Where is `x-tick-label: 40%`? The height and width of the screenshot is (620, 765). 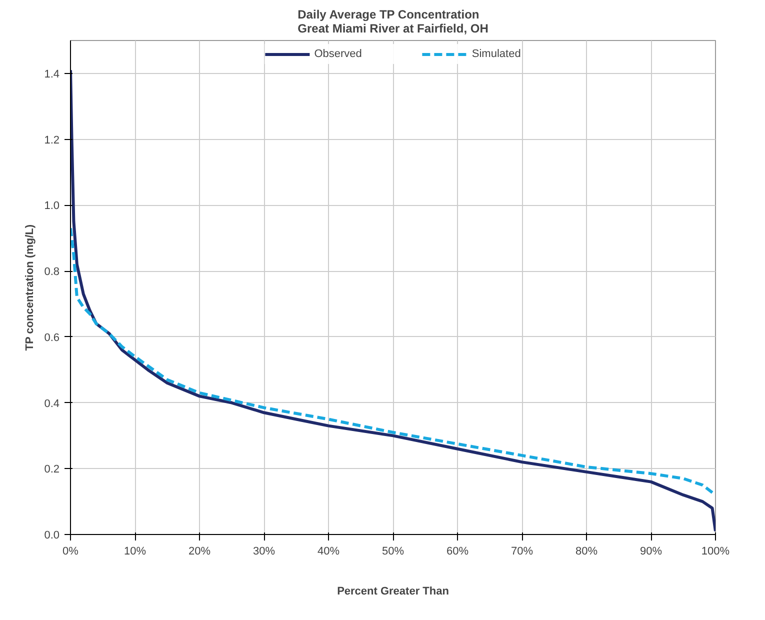
x-tick-label: 40% is located at coordinates (328, 552).